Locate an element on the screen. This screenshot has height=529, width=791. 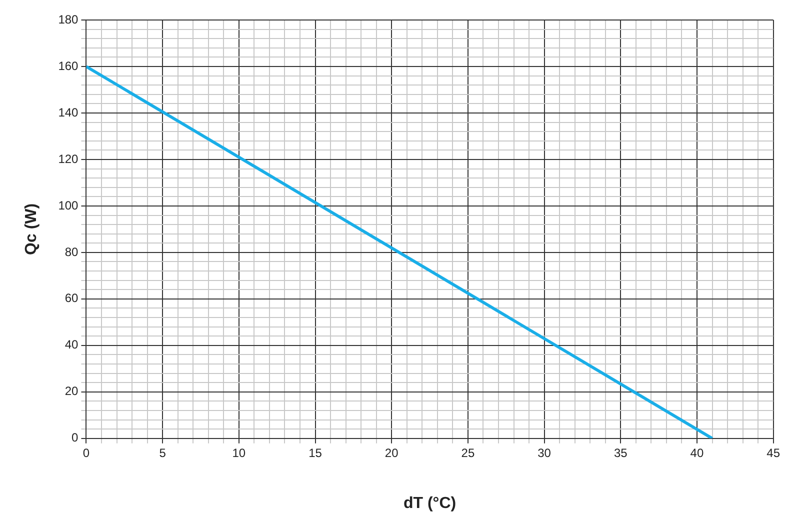
x-tick-label: 20 is located at coordinates (391, 453).